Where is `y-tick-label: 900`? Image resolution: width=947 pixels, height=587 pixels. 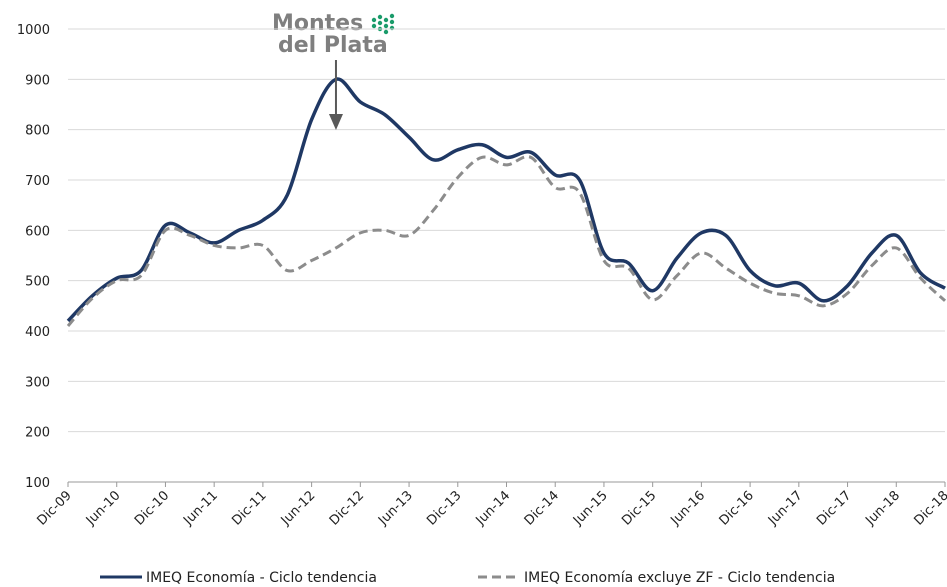
y-tick-label: 900 is located at coordinates (37, 80).